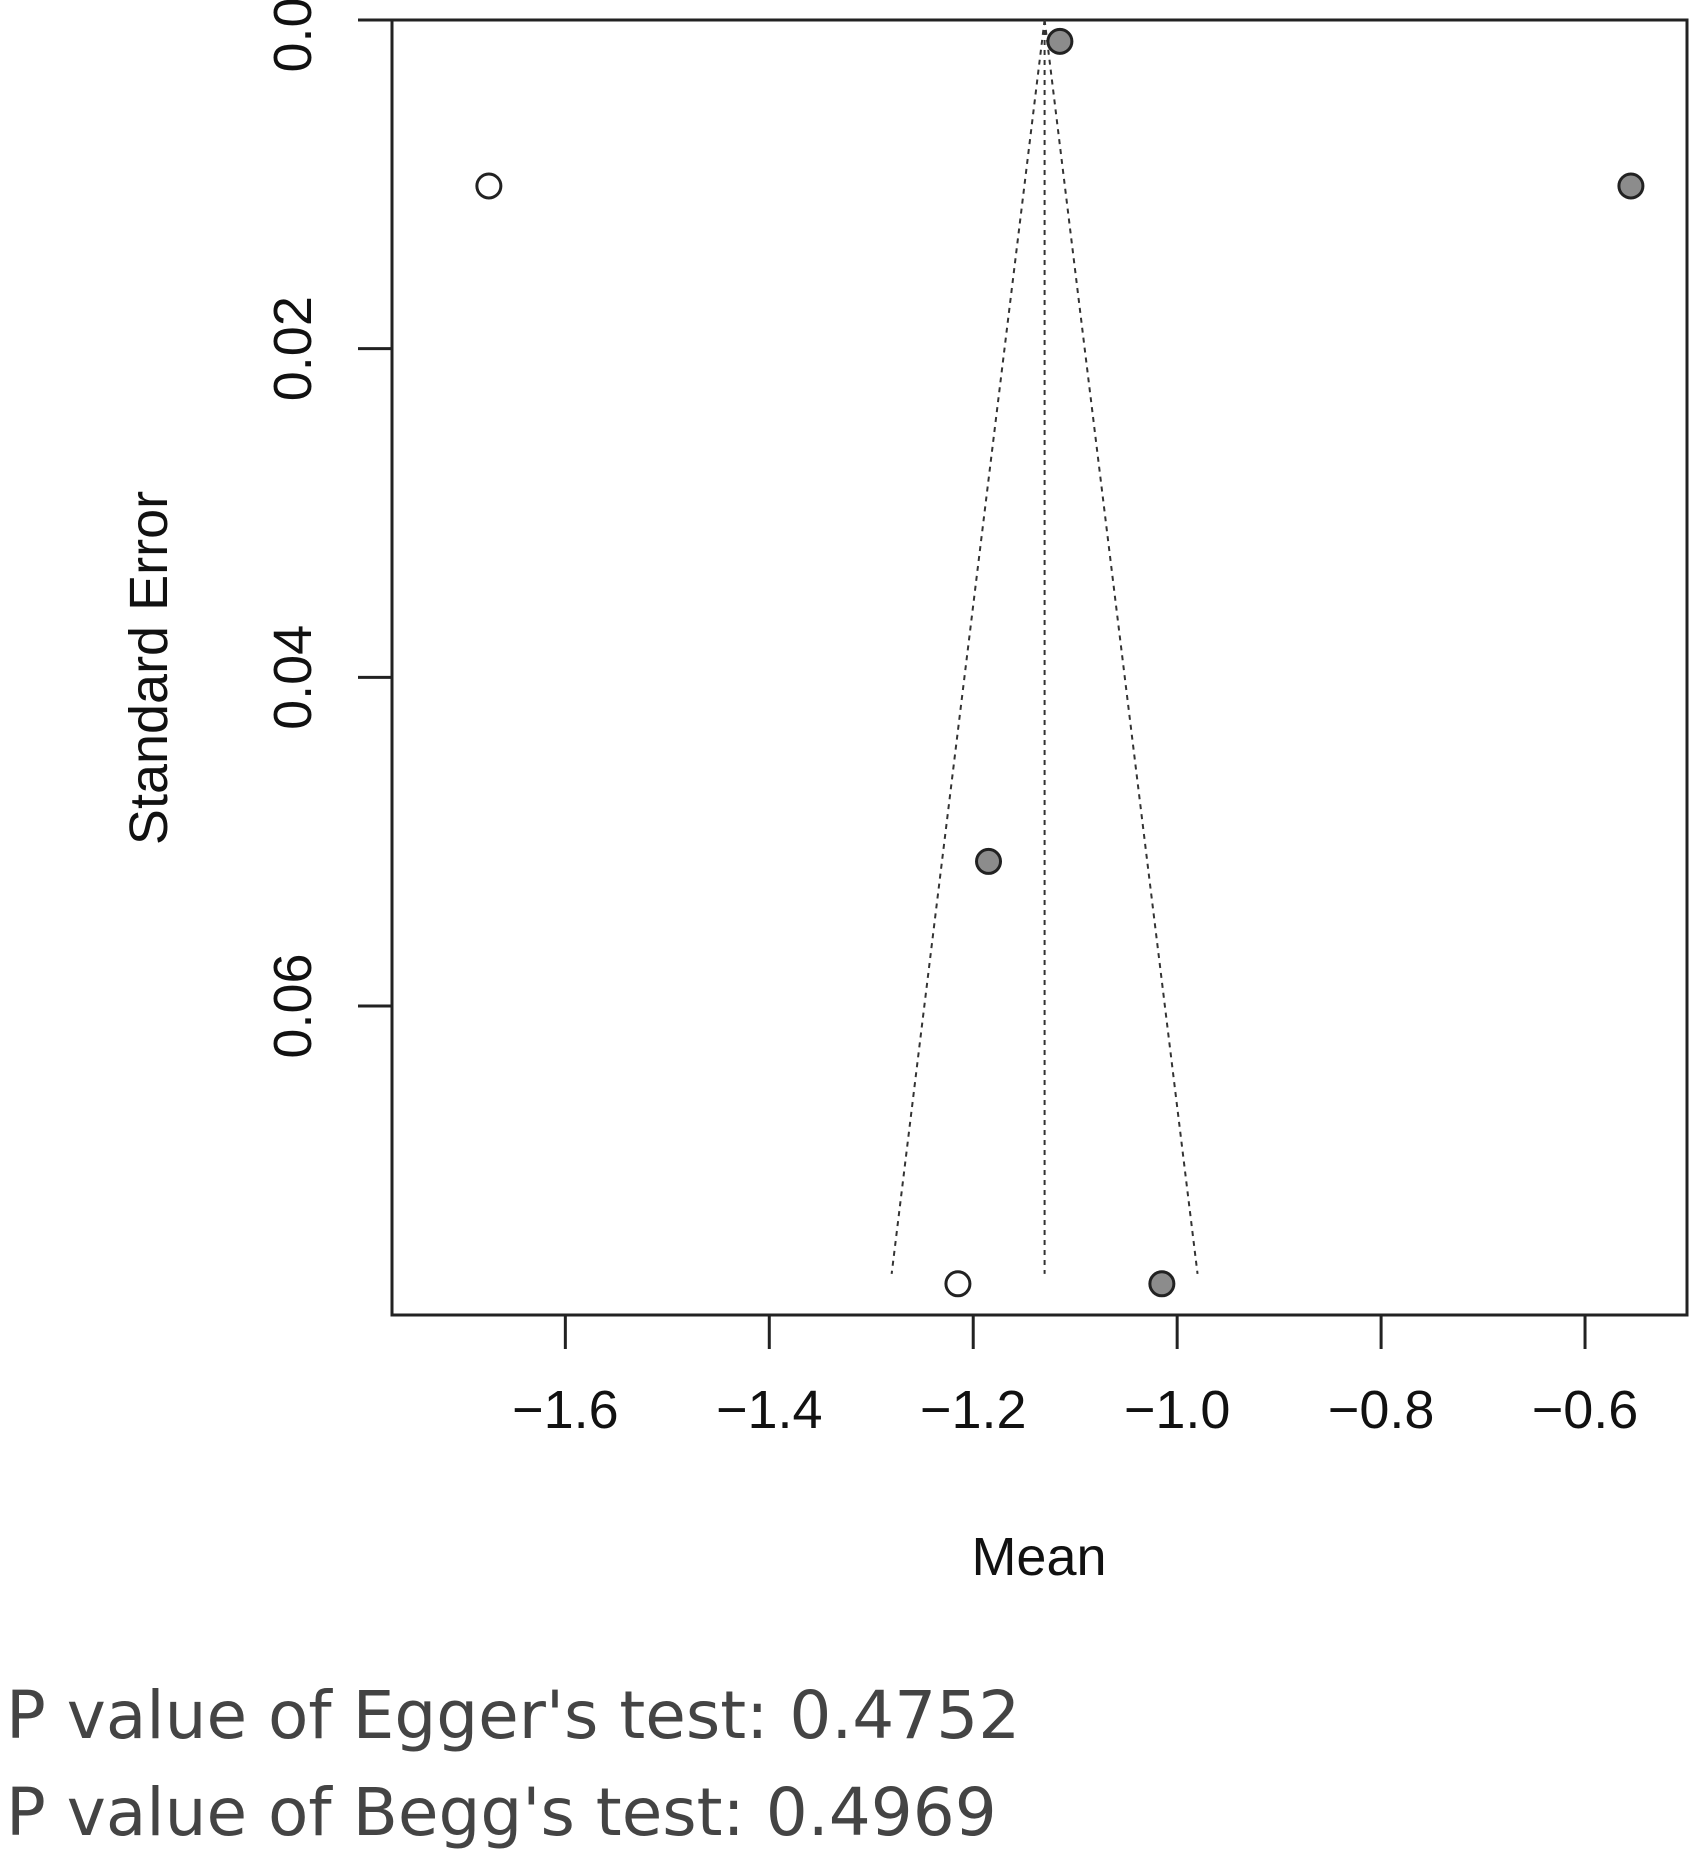  Describe the element at coordinates (1177, 1410) in the screenshot. I see `x-tick-label: −1.0` at that location.